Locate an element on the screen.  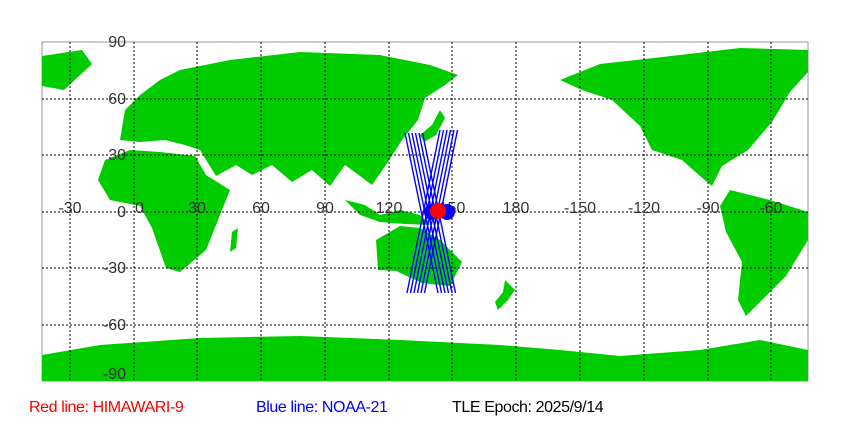
indonesia is located at coordinates (387, 212).